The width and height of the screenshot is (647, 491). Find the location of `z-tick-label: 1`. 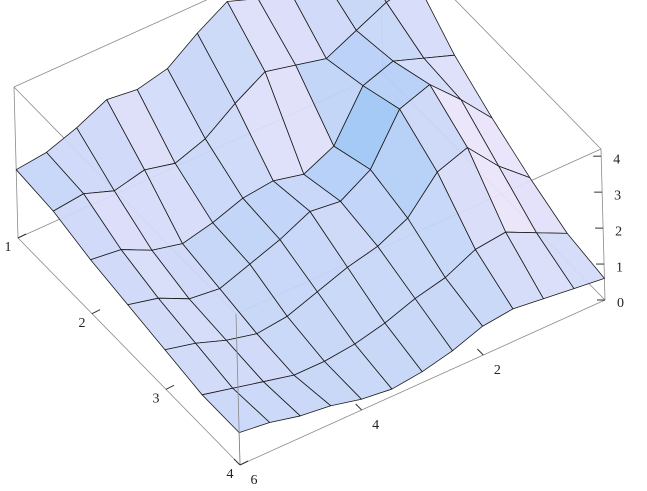

z-tick-label: 1 is located at coordinates (619, 267).